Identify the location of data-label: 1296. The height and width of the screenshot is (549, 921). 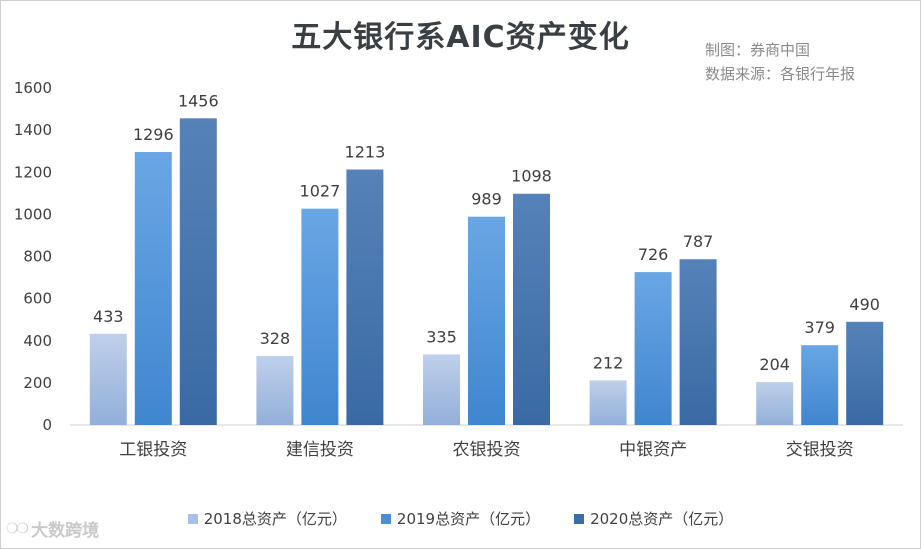
(153, 134).